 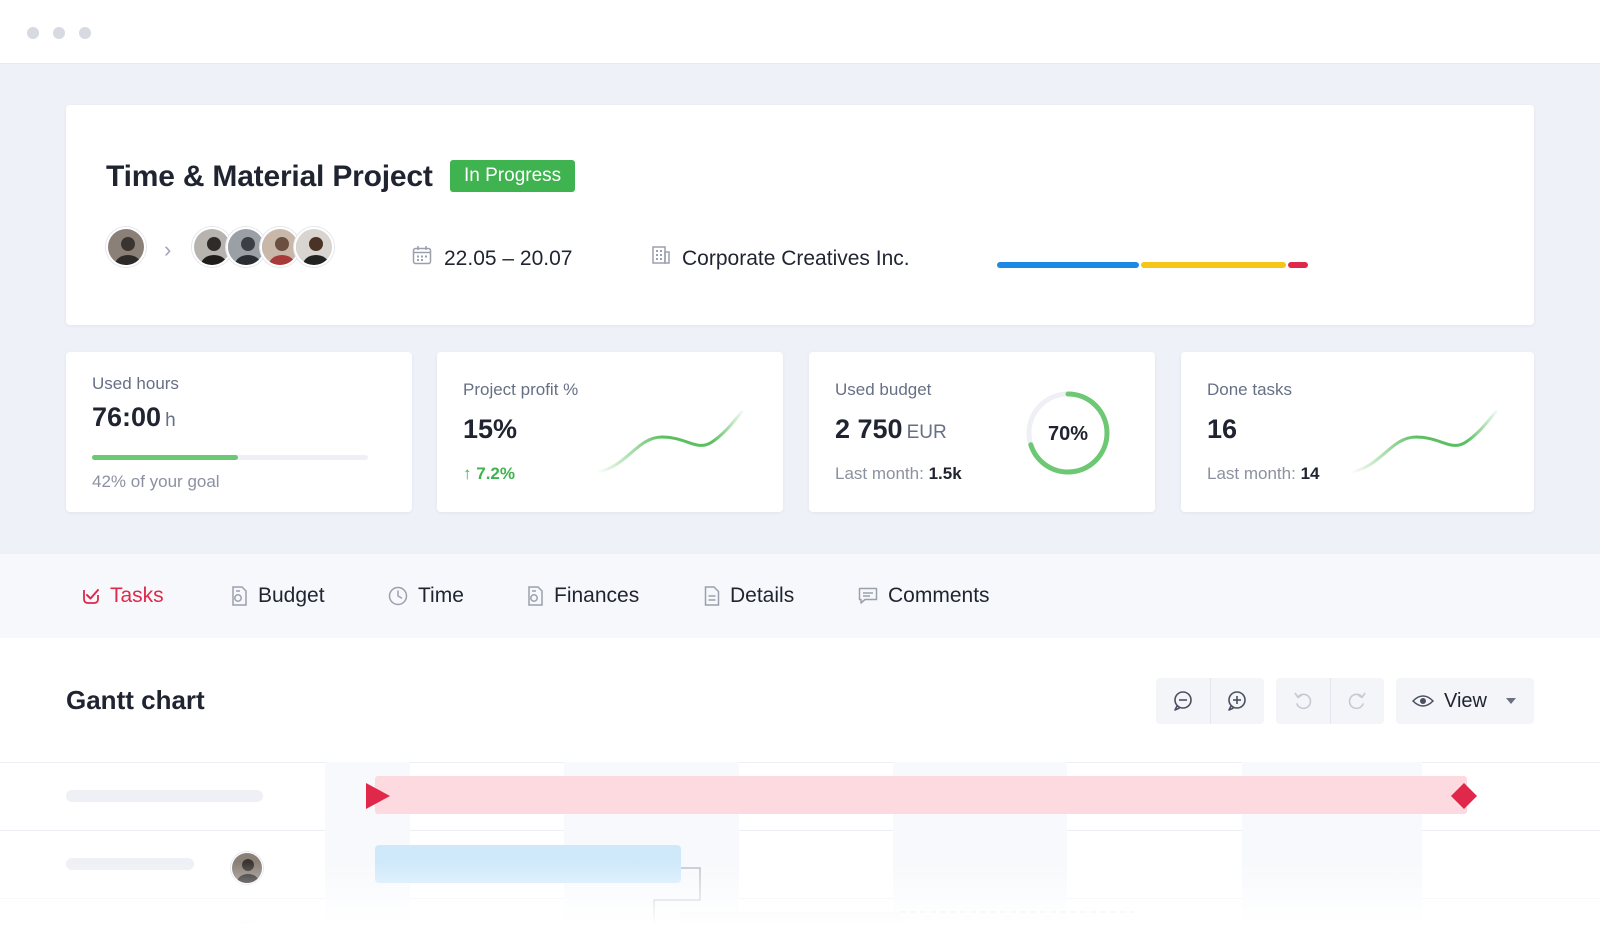 What do you see at coordinates (422, 255) in the screenshot?
I see `calendar-icon` at bounding box center [422, 255].